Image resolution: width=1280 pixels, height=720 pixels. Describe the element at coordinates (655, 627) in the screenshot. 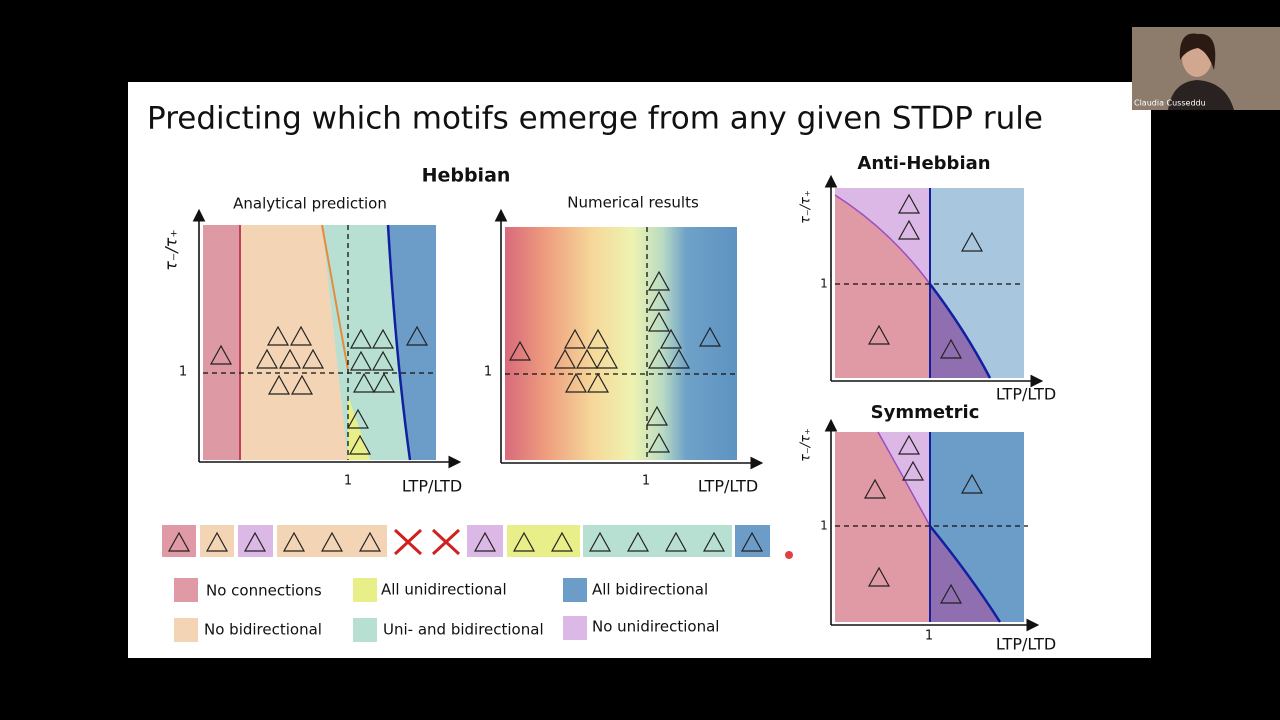

I see `legend-label: No unidirectional` at that location.